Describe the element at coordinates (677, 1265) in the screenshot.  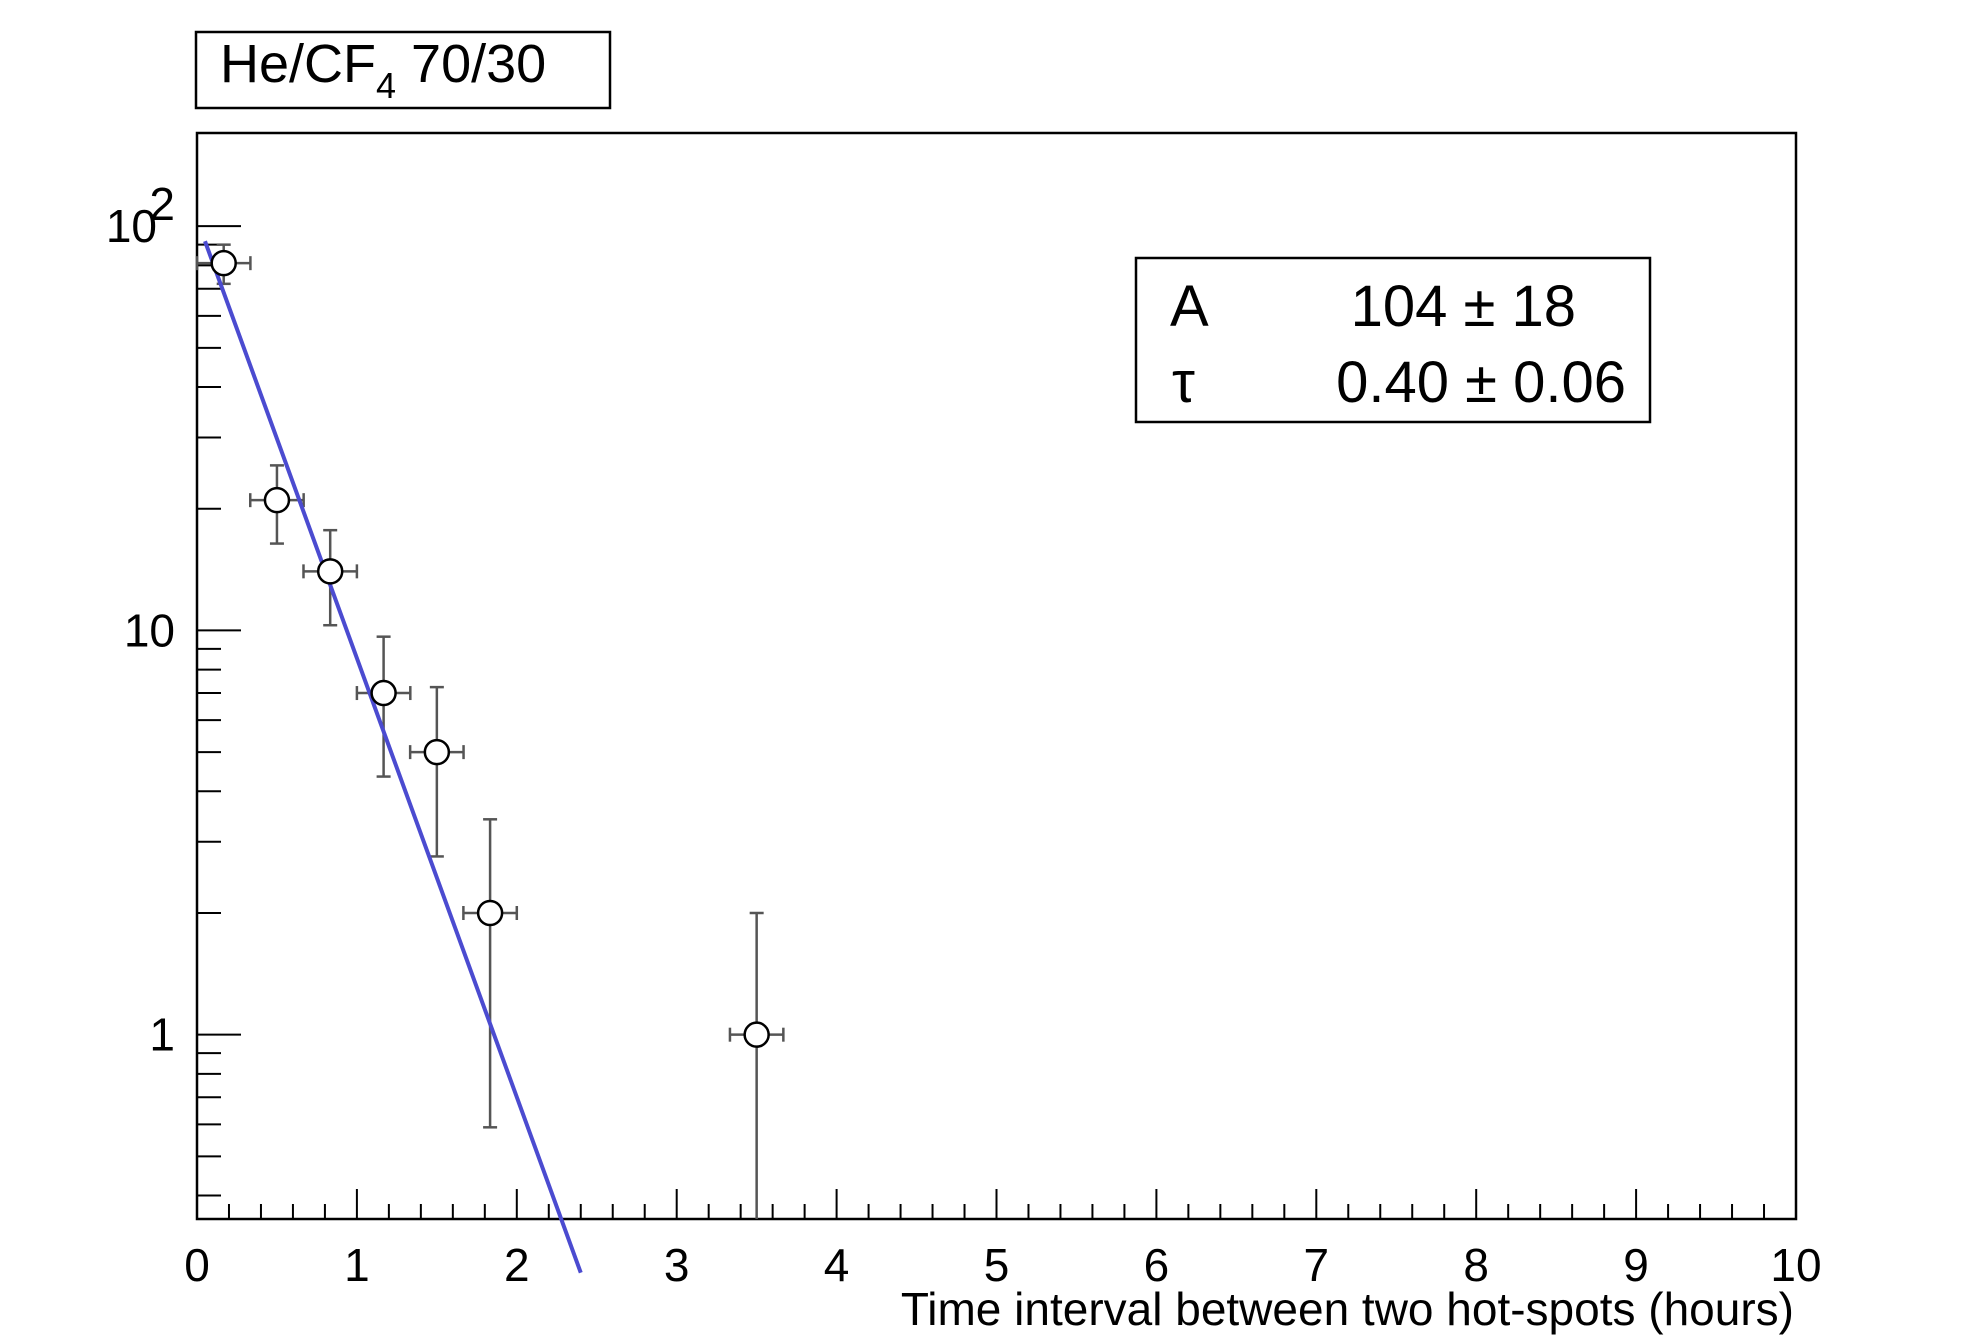
I see `x-tick-label: 3` at that location.